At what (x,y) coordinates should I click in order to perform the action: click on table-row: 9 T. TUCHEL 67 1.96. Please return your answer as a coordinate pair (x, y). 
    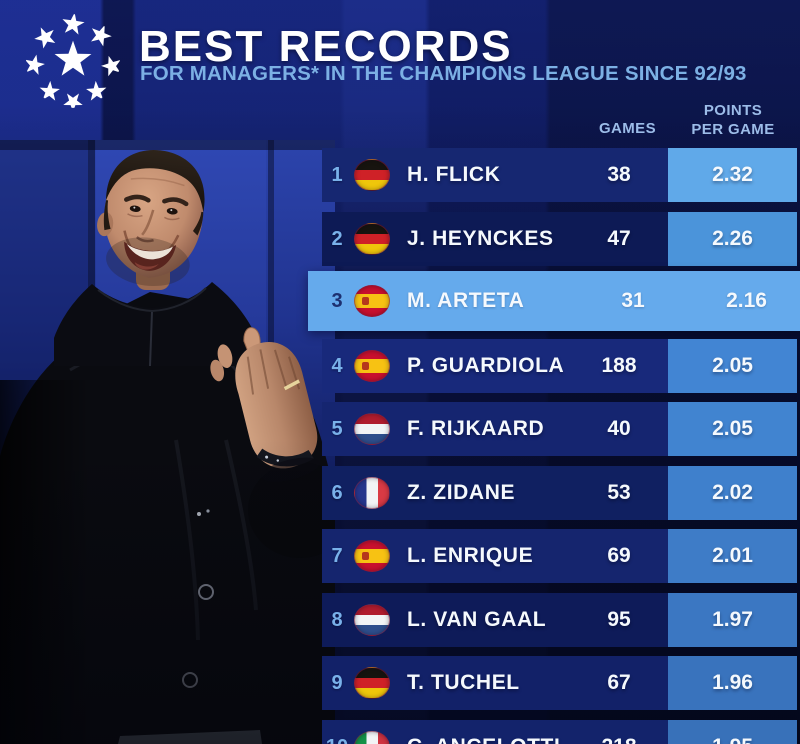
    Looking at the image, I should click on (559, 683).